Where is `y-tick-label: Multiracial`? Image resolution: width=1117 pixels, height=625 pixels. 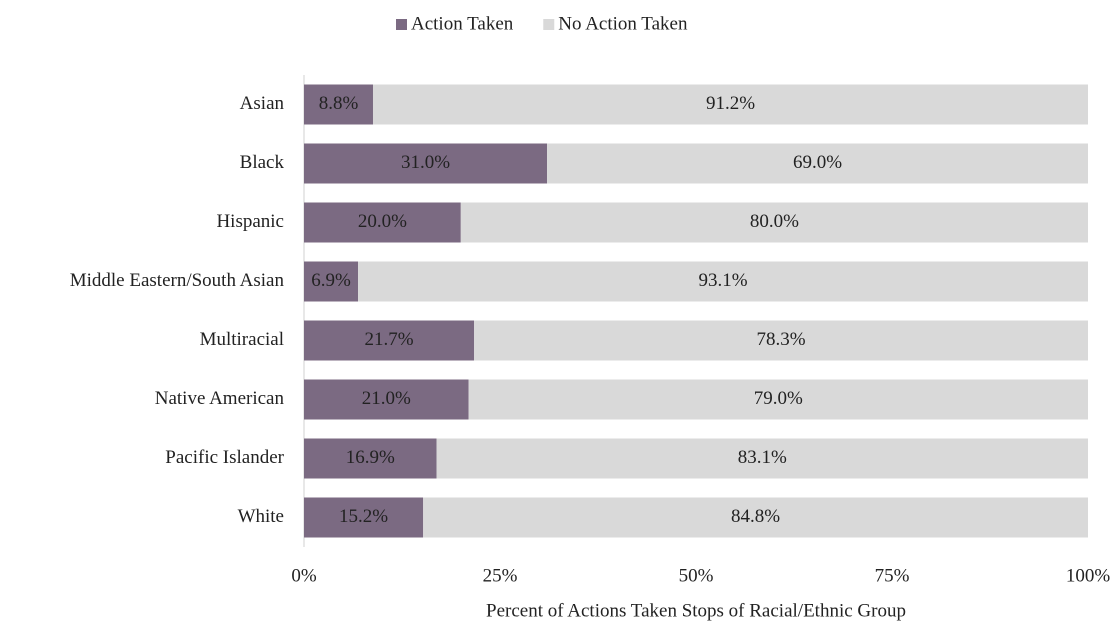 y-tick-label: Multiracial is located at coordinates (242, 339).